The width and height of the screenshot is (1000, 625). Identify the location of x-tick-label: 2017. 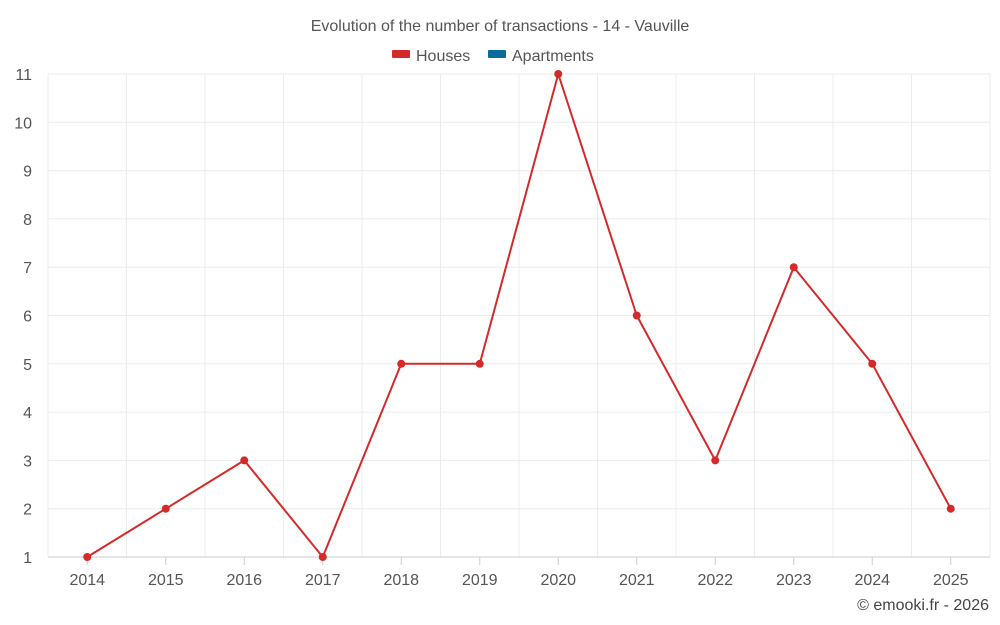
(323, 580).